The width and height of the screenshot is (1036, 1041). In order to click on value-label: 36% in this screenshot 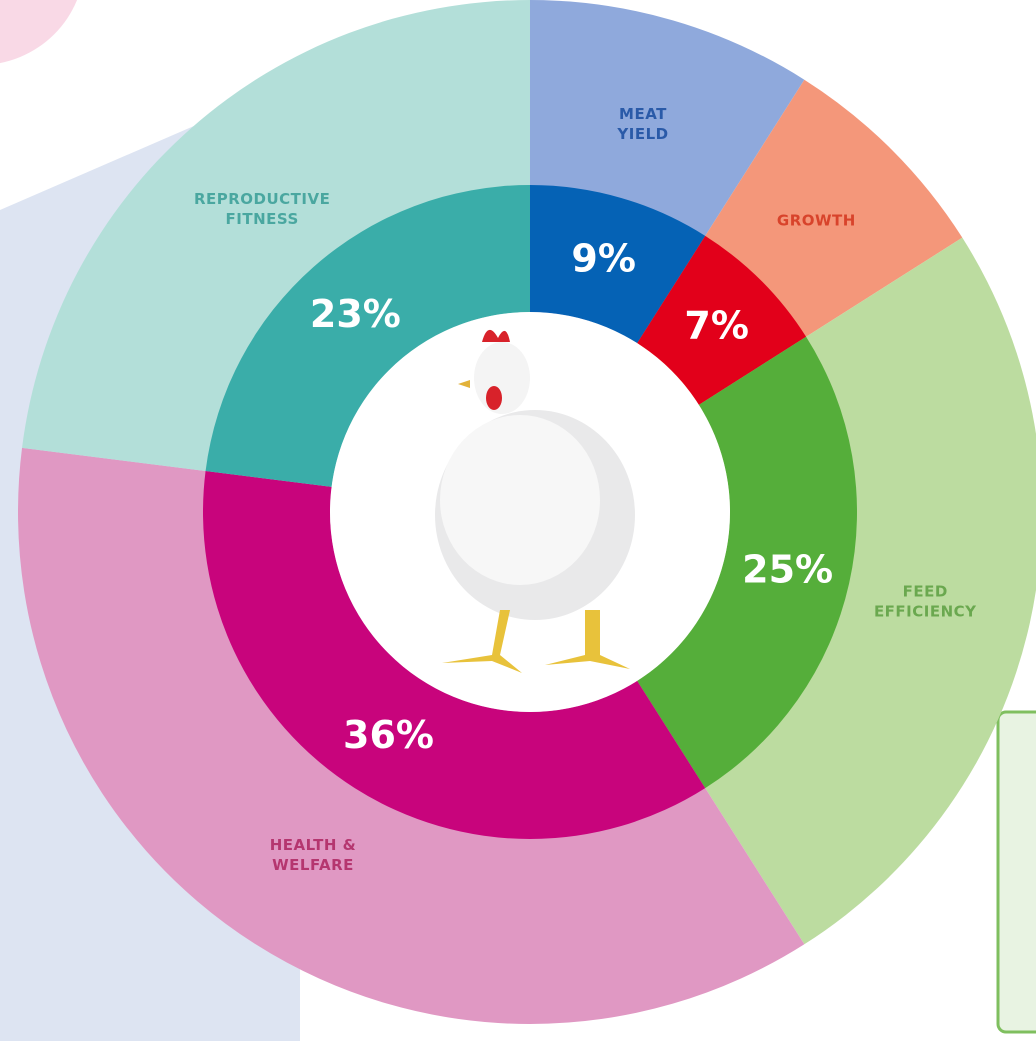, I will do `click(388, 735)`.